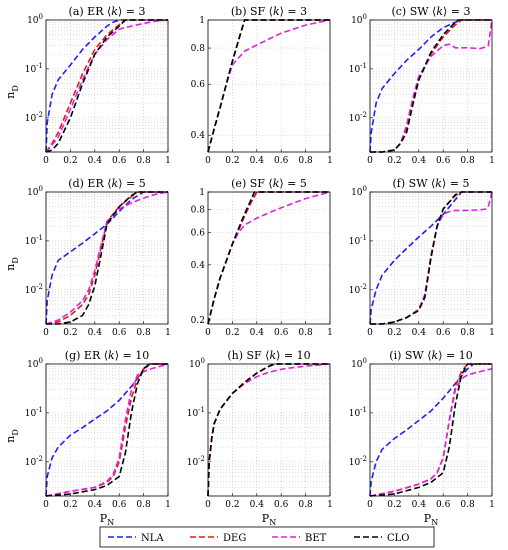 This screenshot has width=508, height=550. I want to click on panel-title: (g) ER ⟨k⟩ = 10, so click(107, 355).